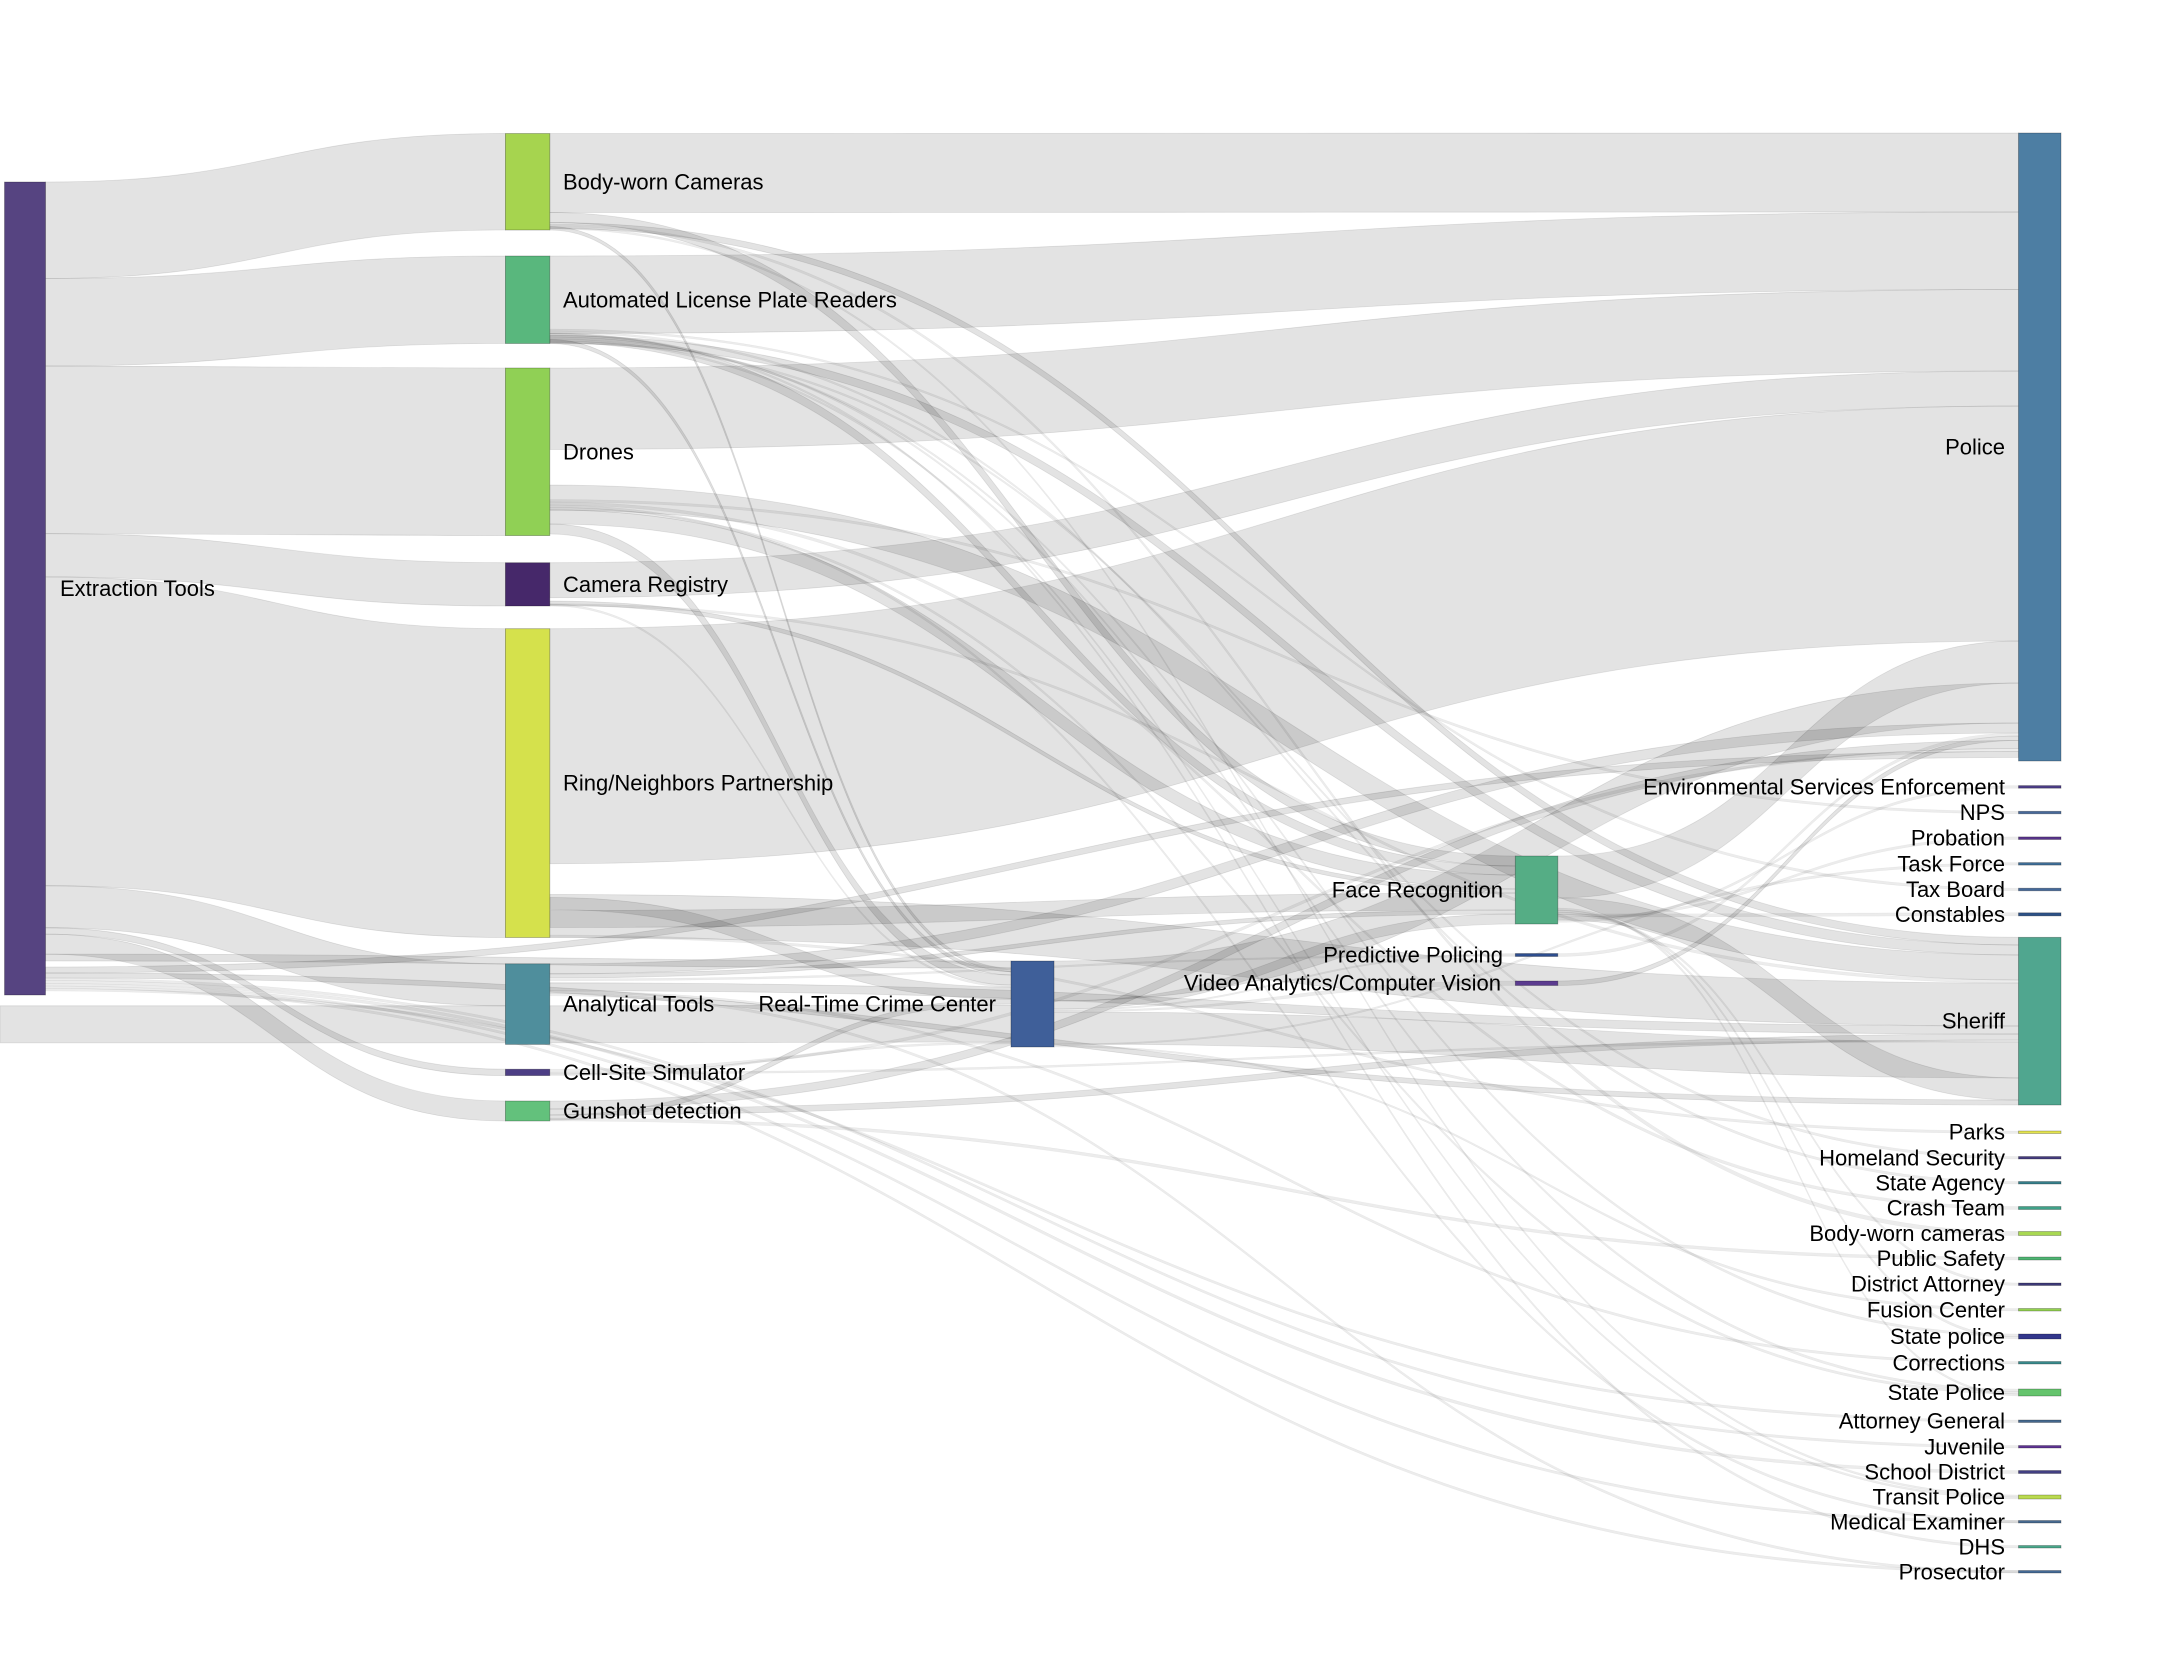 Image resolution: width=2160 pixels, height=1661 pixels. Describe the element at coordinates (1917, 1521) in the screenshot. I see `svg-text: Medical Examiner` at that location.